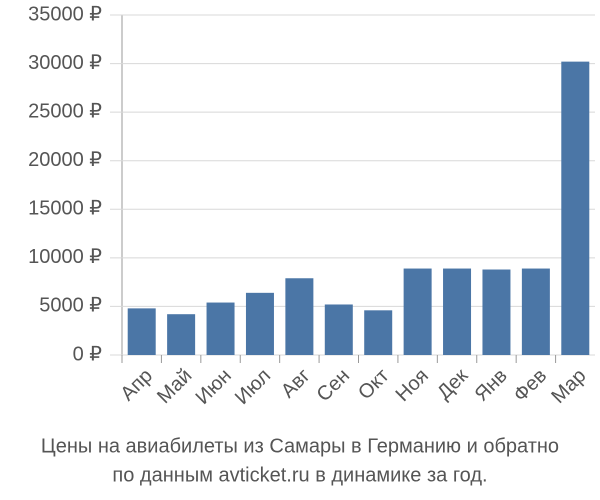 The height and width of the screenshot is (500, 600). Describe the element at coordinates (253, 387) in the screenshot. I see `x-tick-label: Июл` at that location.